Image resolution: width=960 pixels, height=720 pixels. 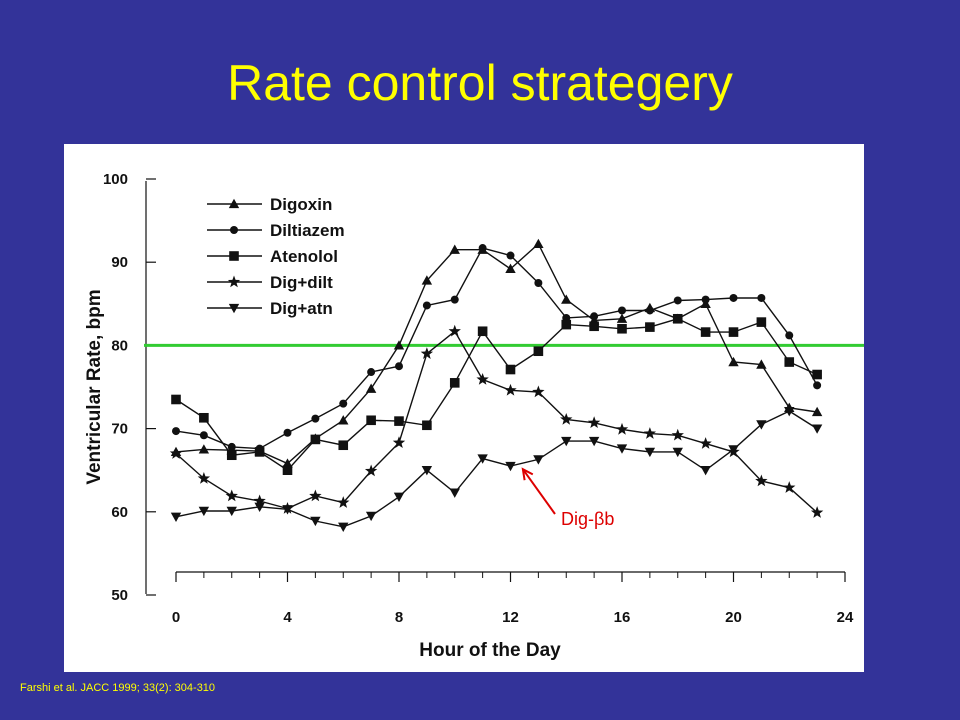 What do you see at coordinates (304, 256) in the screenshot?
I see `legend-label: Atenolol` at bounding box center [304, 256].